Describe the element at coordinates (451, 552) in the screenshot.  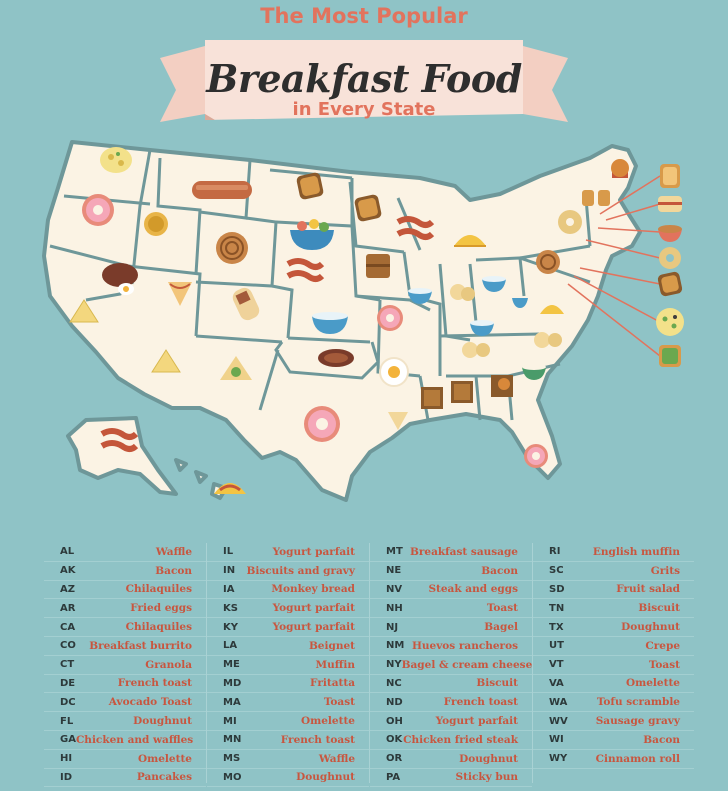
I see `legend-row: MT Breakfast sausage` at that location.